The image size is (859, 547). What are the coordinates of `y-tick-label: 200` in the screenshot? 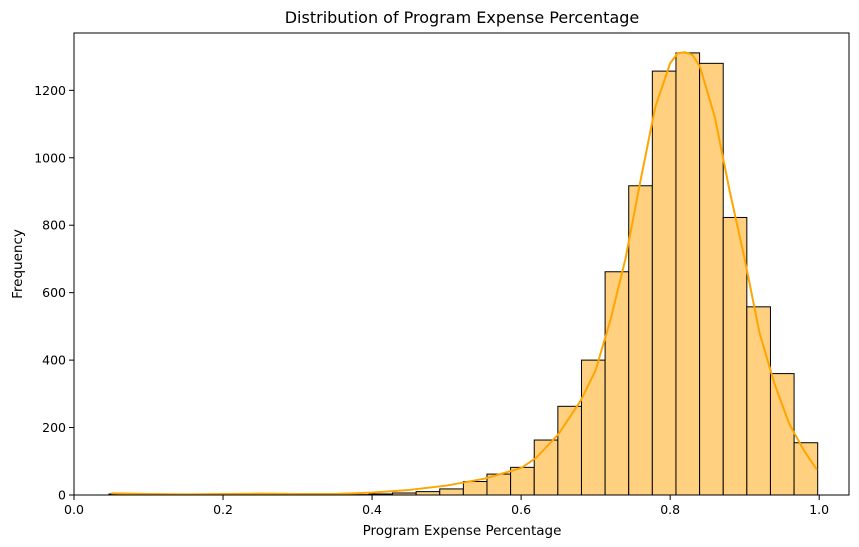 It's located at (54, 427).